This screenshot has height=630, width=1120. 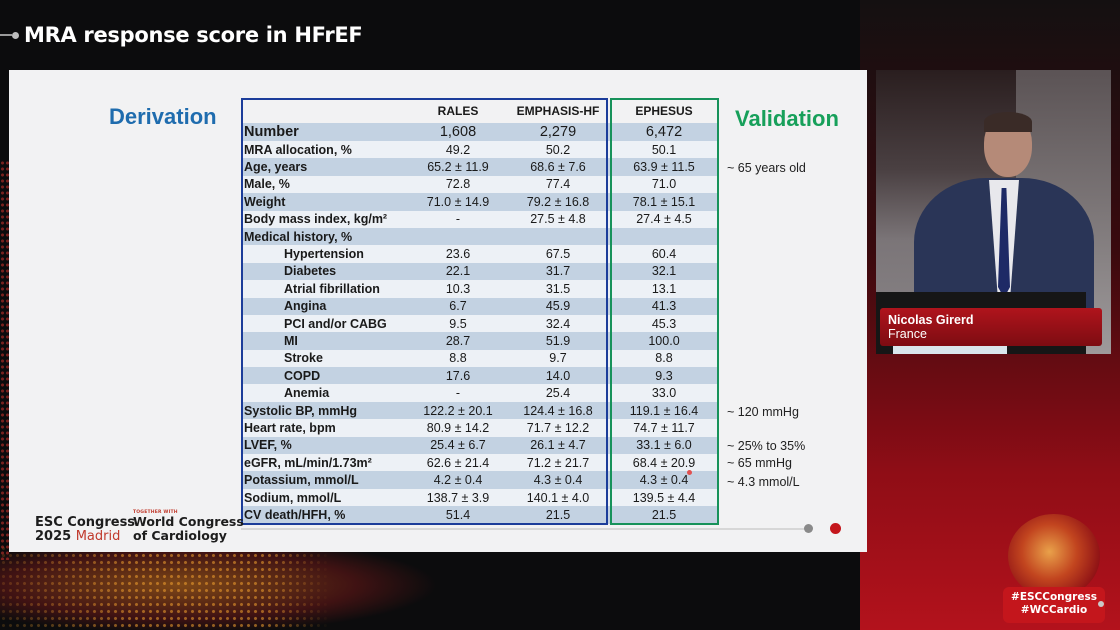 I want to click on row-label: Systolic BP, mmHg, so click(x=301, y=410).